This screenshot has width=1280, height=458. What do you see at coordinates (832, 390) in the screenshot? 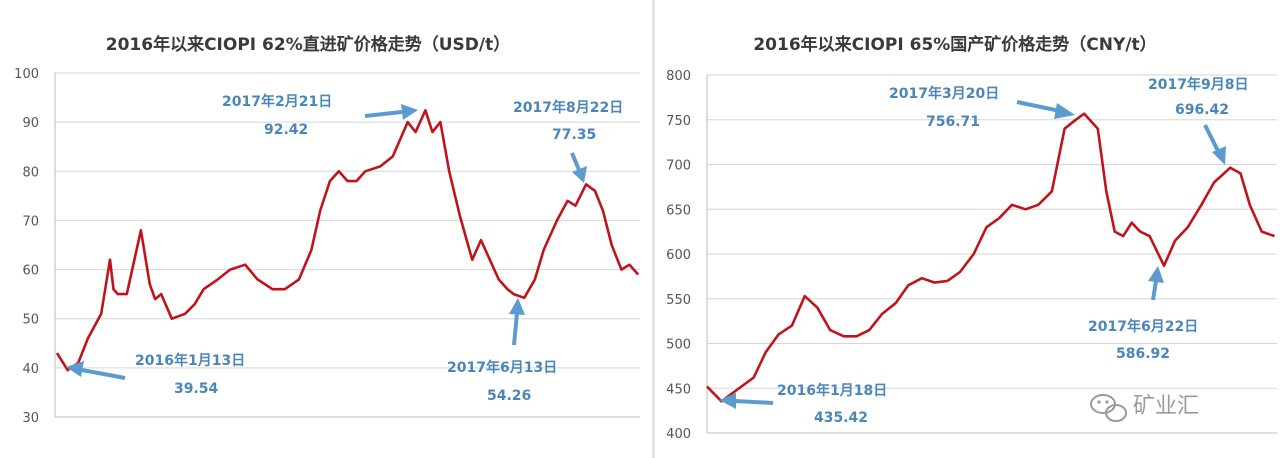
I see `annotation-date: 2016年1月18日` at bounding box center [832, 390].